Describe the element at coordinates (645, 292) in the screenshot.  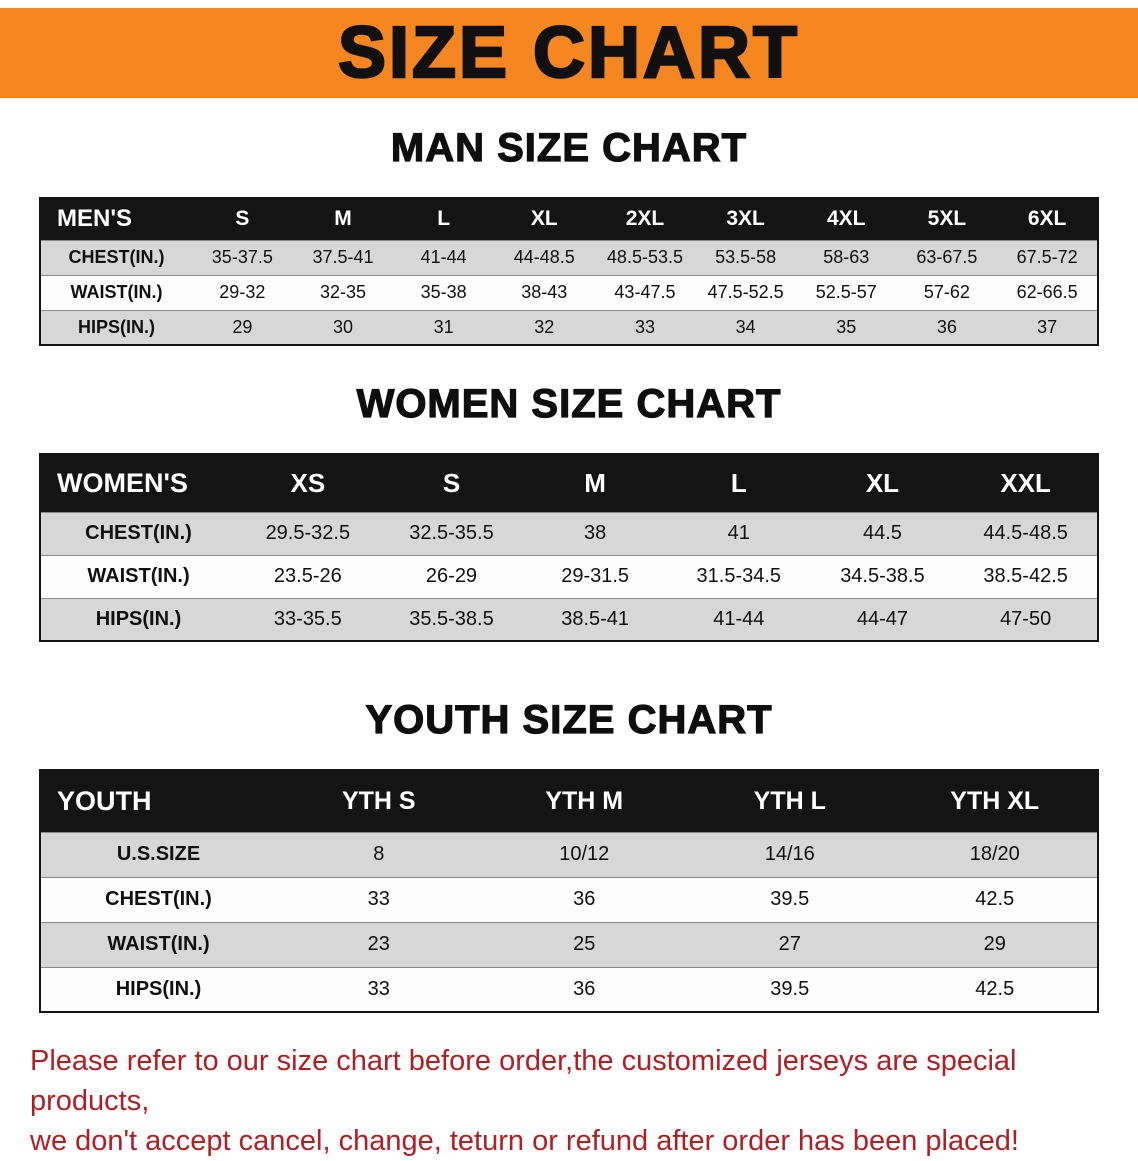
I see `measurement-value-cell: 43-47.5` at that location.